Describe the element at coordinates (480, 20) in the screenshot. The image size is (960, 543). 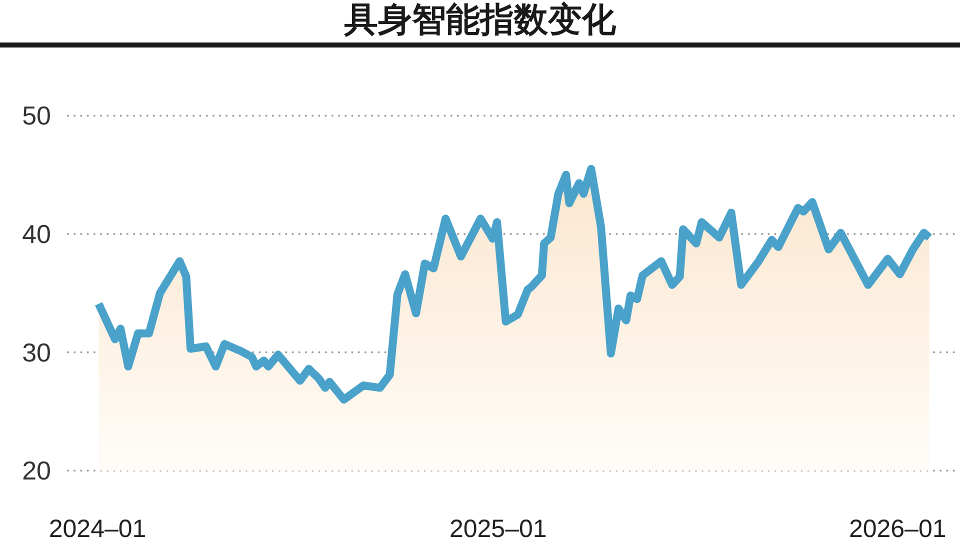
I see `title: 具身智能指数变化` at that location.